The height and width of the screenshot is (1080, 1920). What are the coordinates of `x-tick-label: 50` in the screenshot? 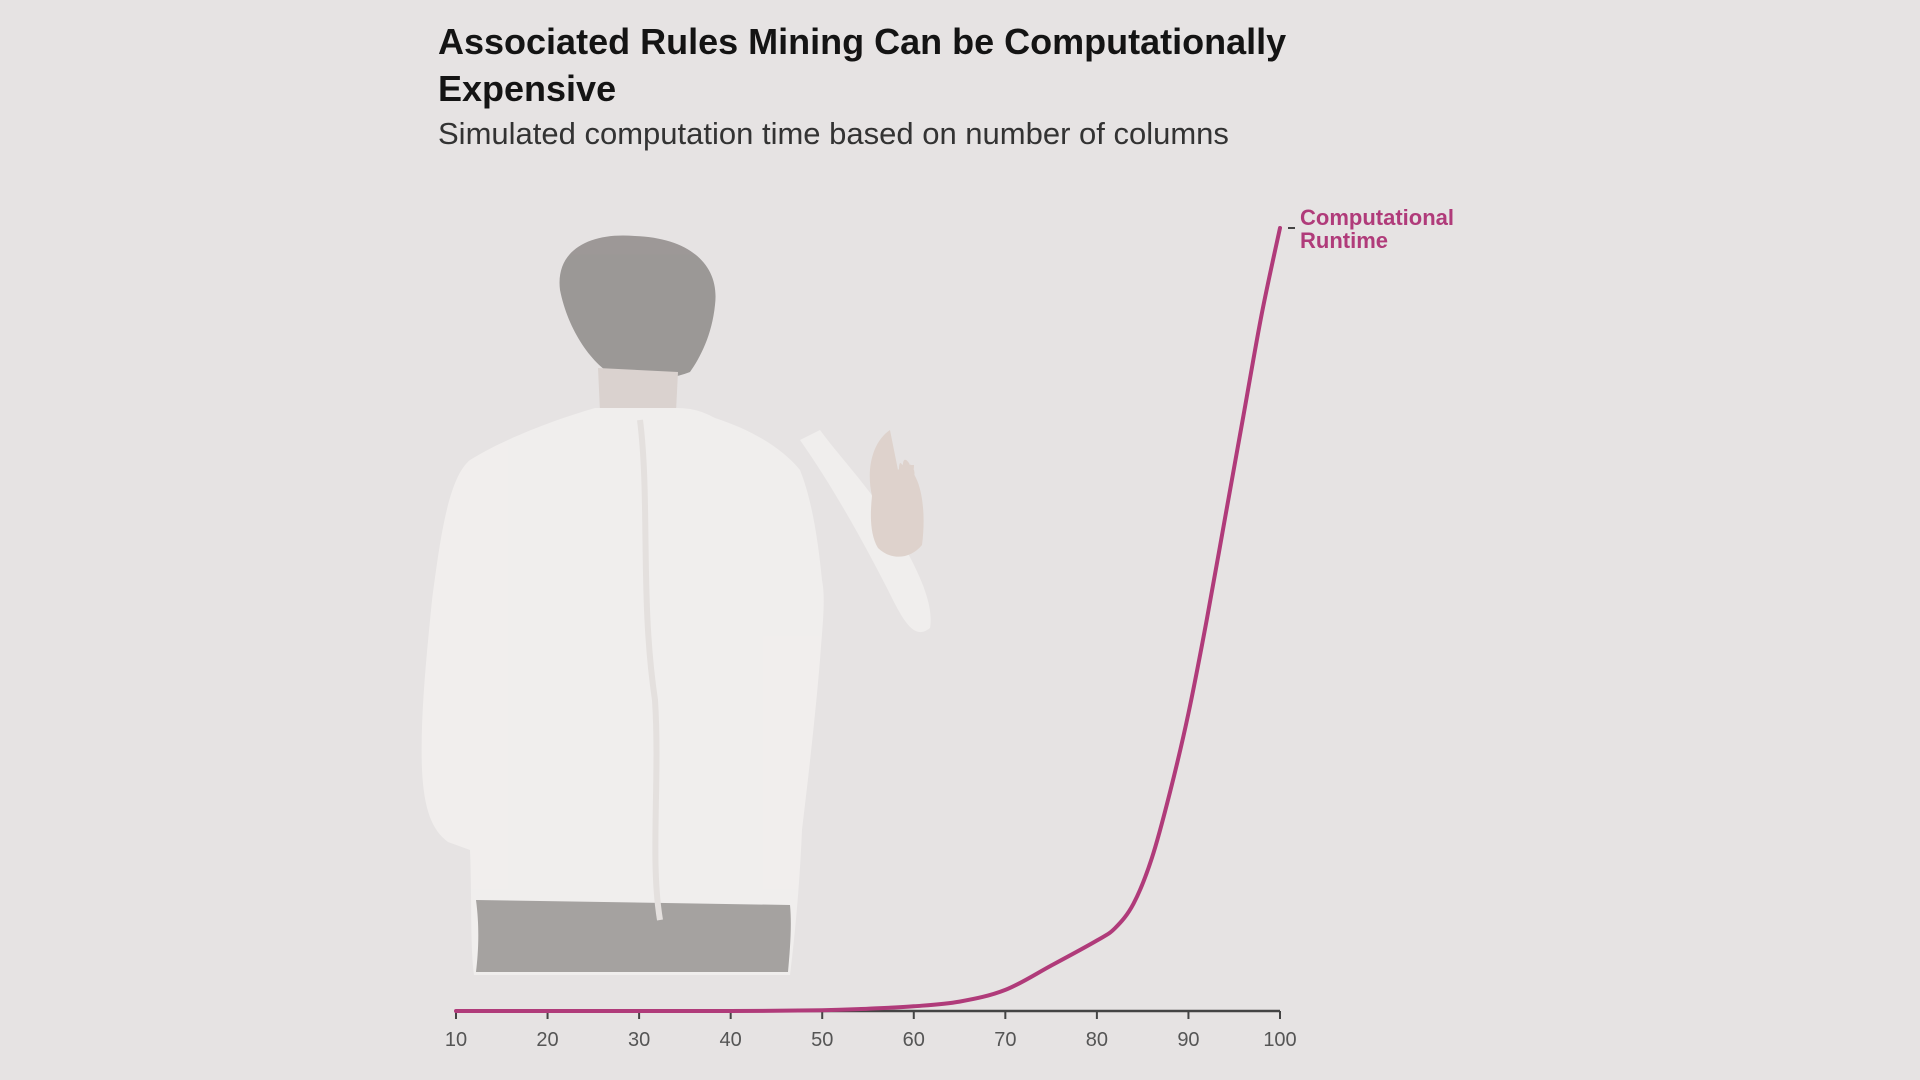 It's located at (822, 1040).